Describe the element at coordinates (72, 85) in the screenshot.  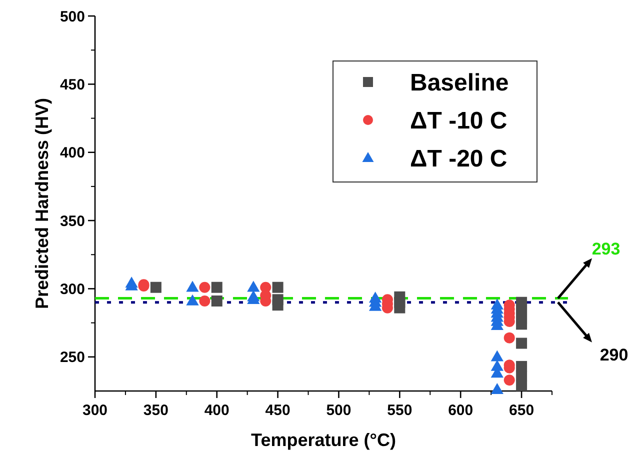
I see `y-tick-label: 450` at that location.